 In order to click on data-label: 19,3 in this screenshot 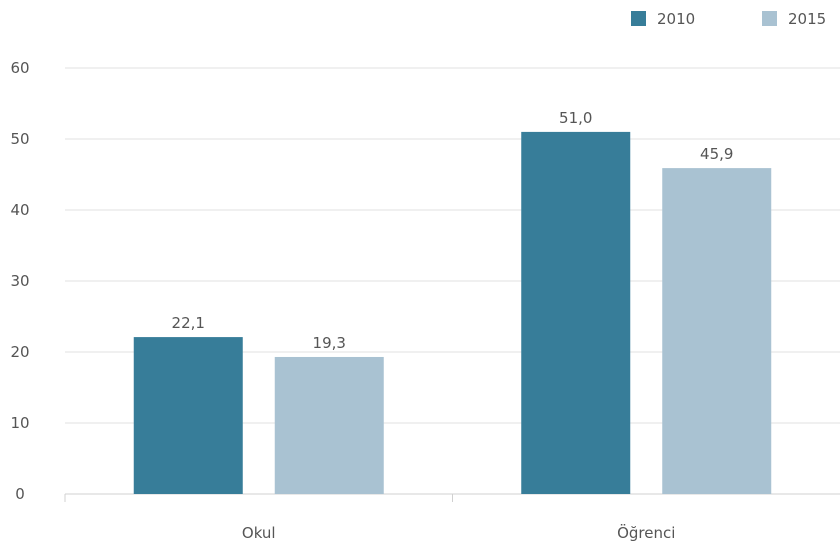, I will do `click(329, 343)`.